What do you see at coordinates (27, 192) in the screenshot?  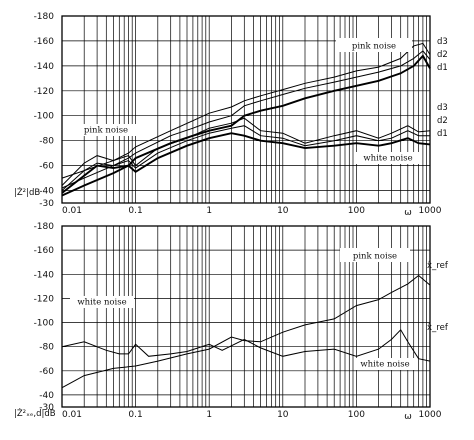 I see `y-axis-label: |Ż²|dB` at bounding box center [27, 192].